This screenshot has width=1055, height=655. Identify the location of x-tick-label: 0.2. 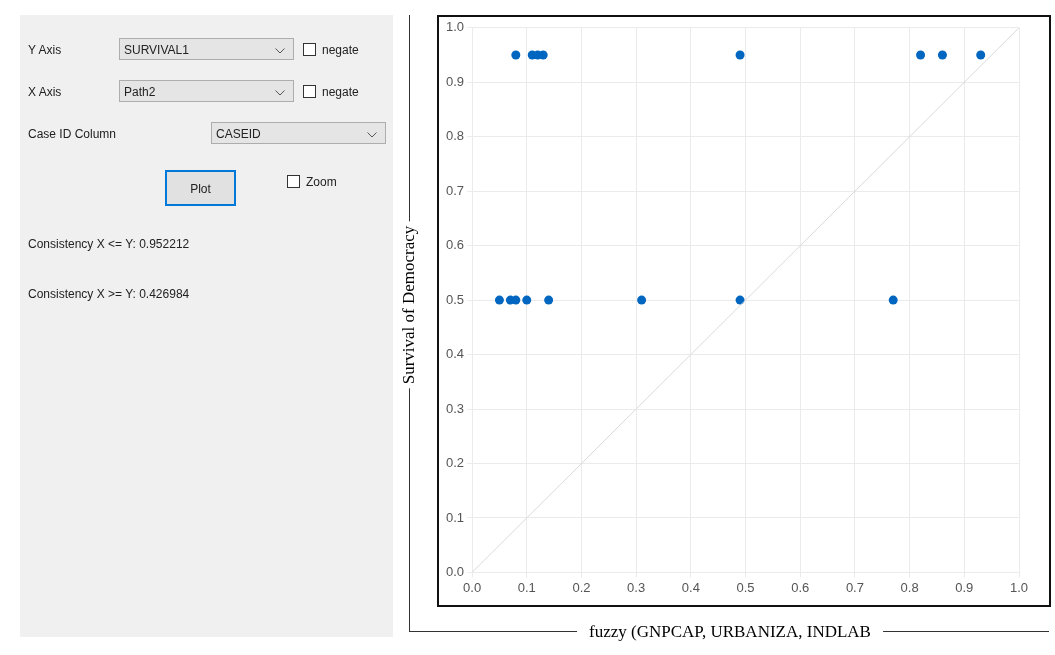
(581, 587).